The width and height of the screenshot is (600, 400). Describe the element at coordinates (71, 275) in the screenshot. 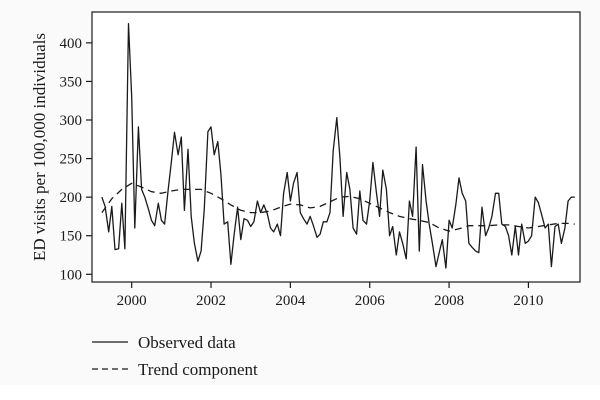

I see `y-tick-label: 100` at that location.